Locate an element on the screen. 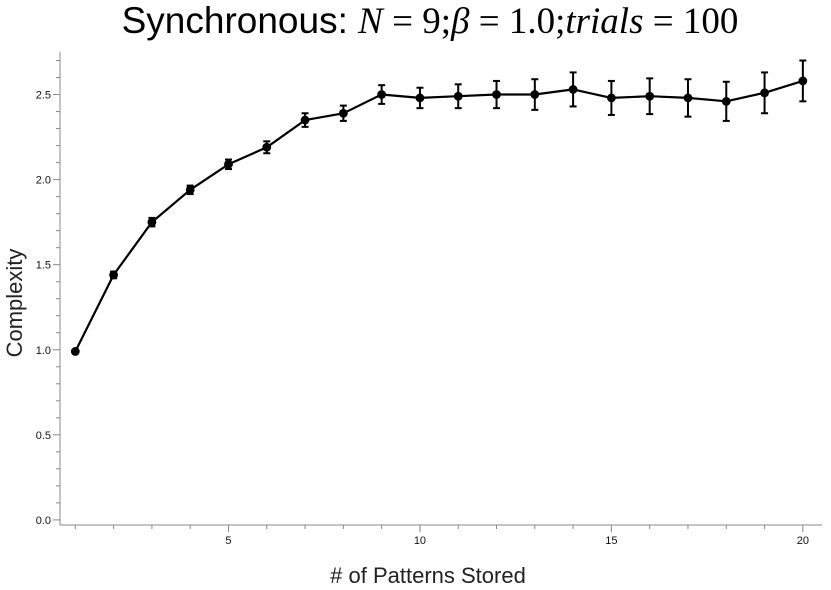  y-tick-label: 1.5 is located at coordinates (43, 266).